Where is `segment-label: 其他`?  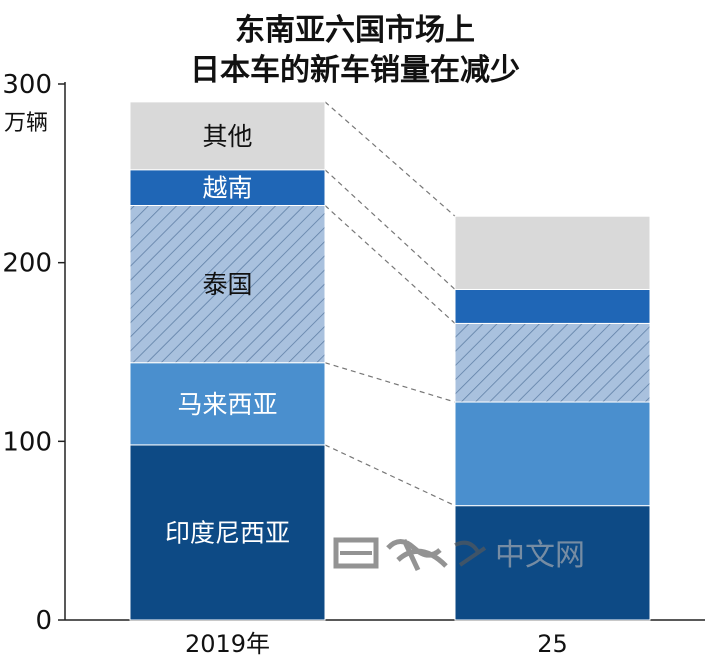 segment-label: 其他 is located at coordinates (227, 136).